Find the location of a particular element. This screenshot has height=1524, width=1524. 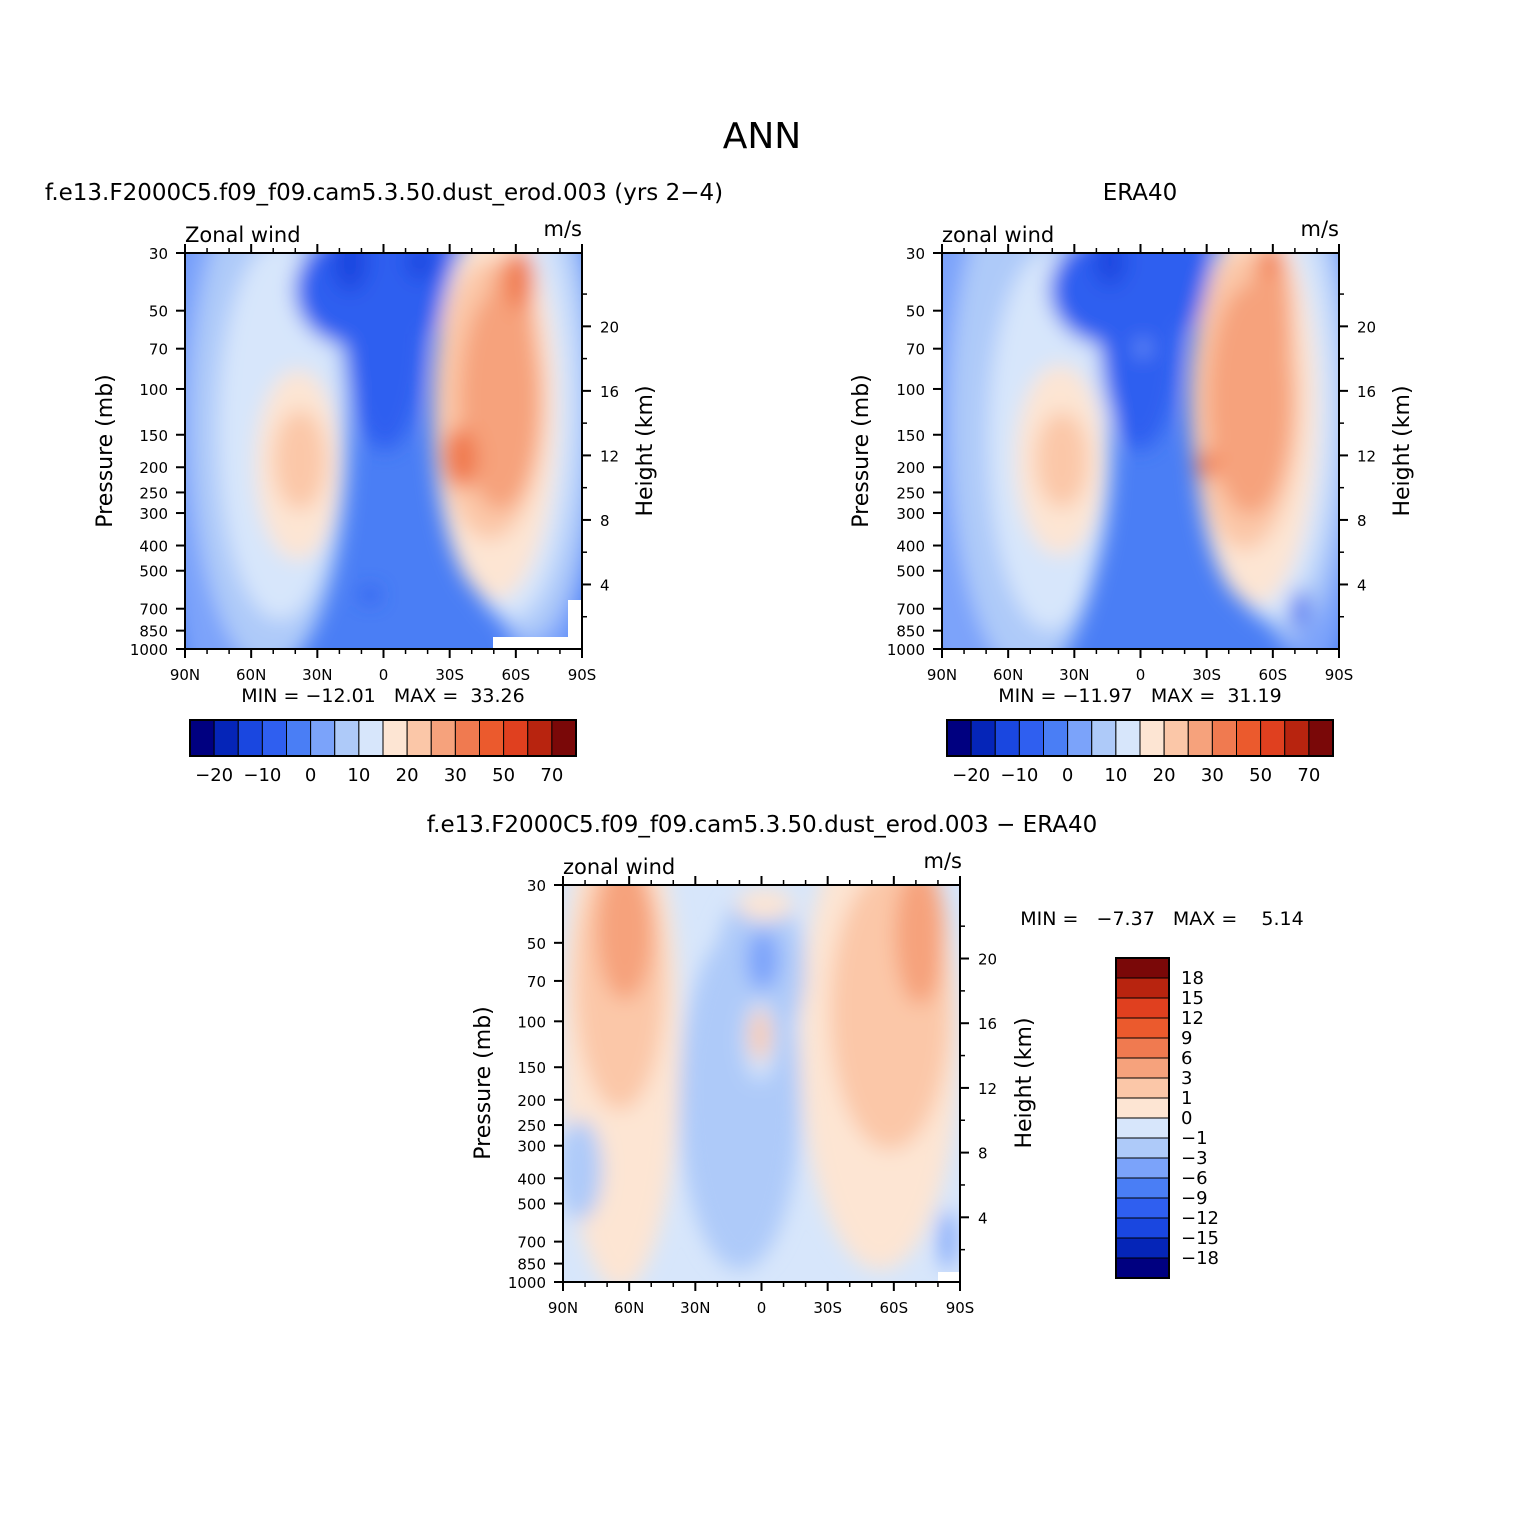

panel-diff-ylabel: Pressure (mb) is located at coordinates (483, 1083).